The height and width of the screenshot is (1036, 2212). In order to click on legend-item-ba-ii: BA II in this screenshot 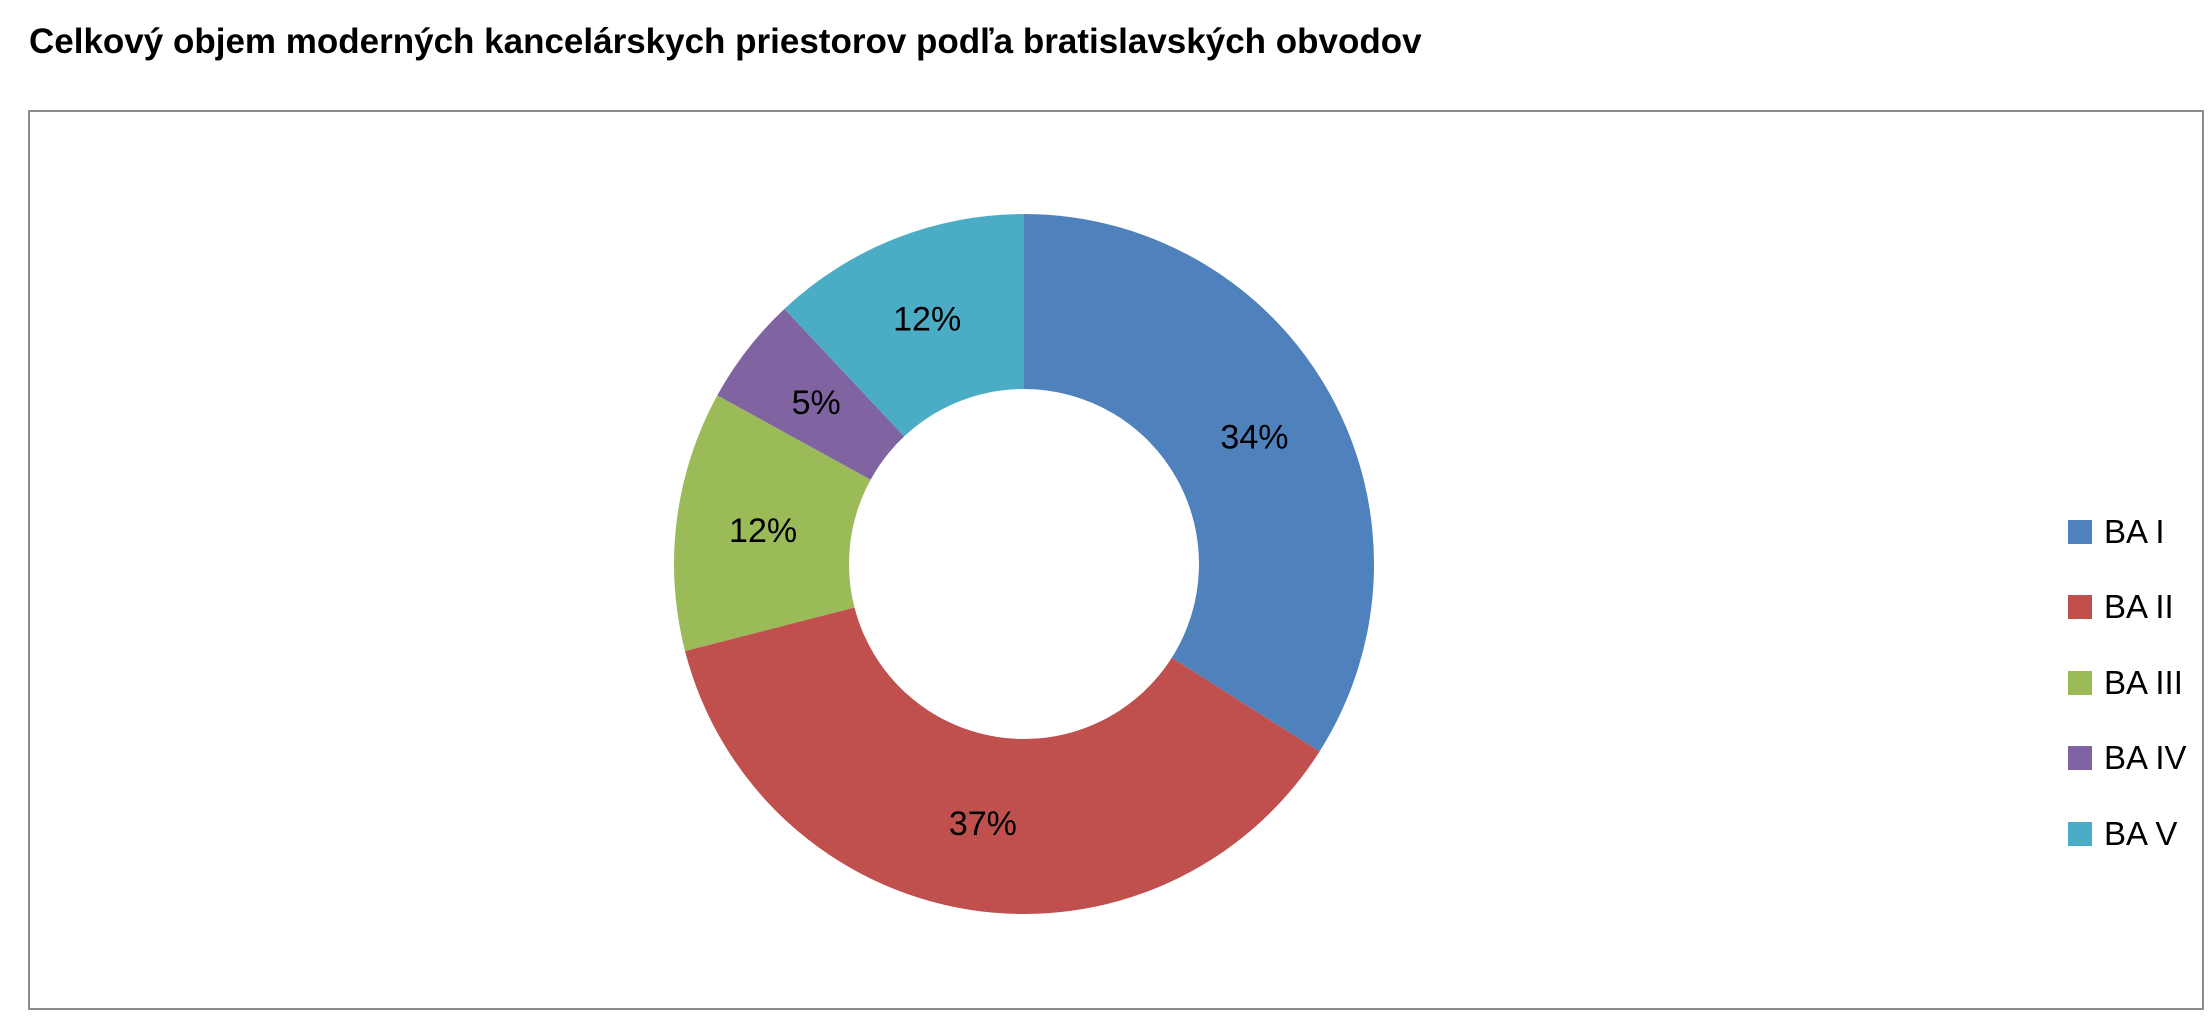, I will do `click(2127, 608)`.